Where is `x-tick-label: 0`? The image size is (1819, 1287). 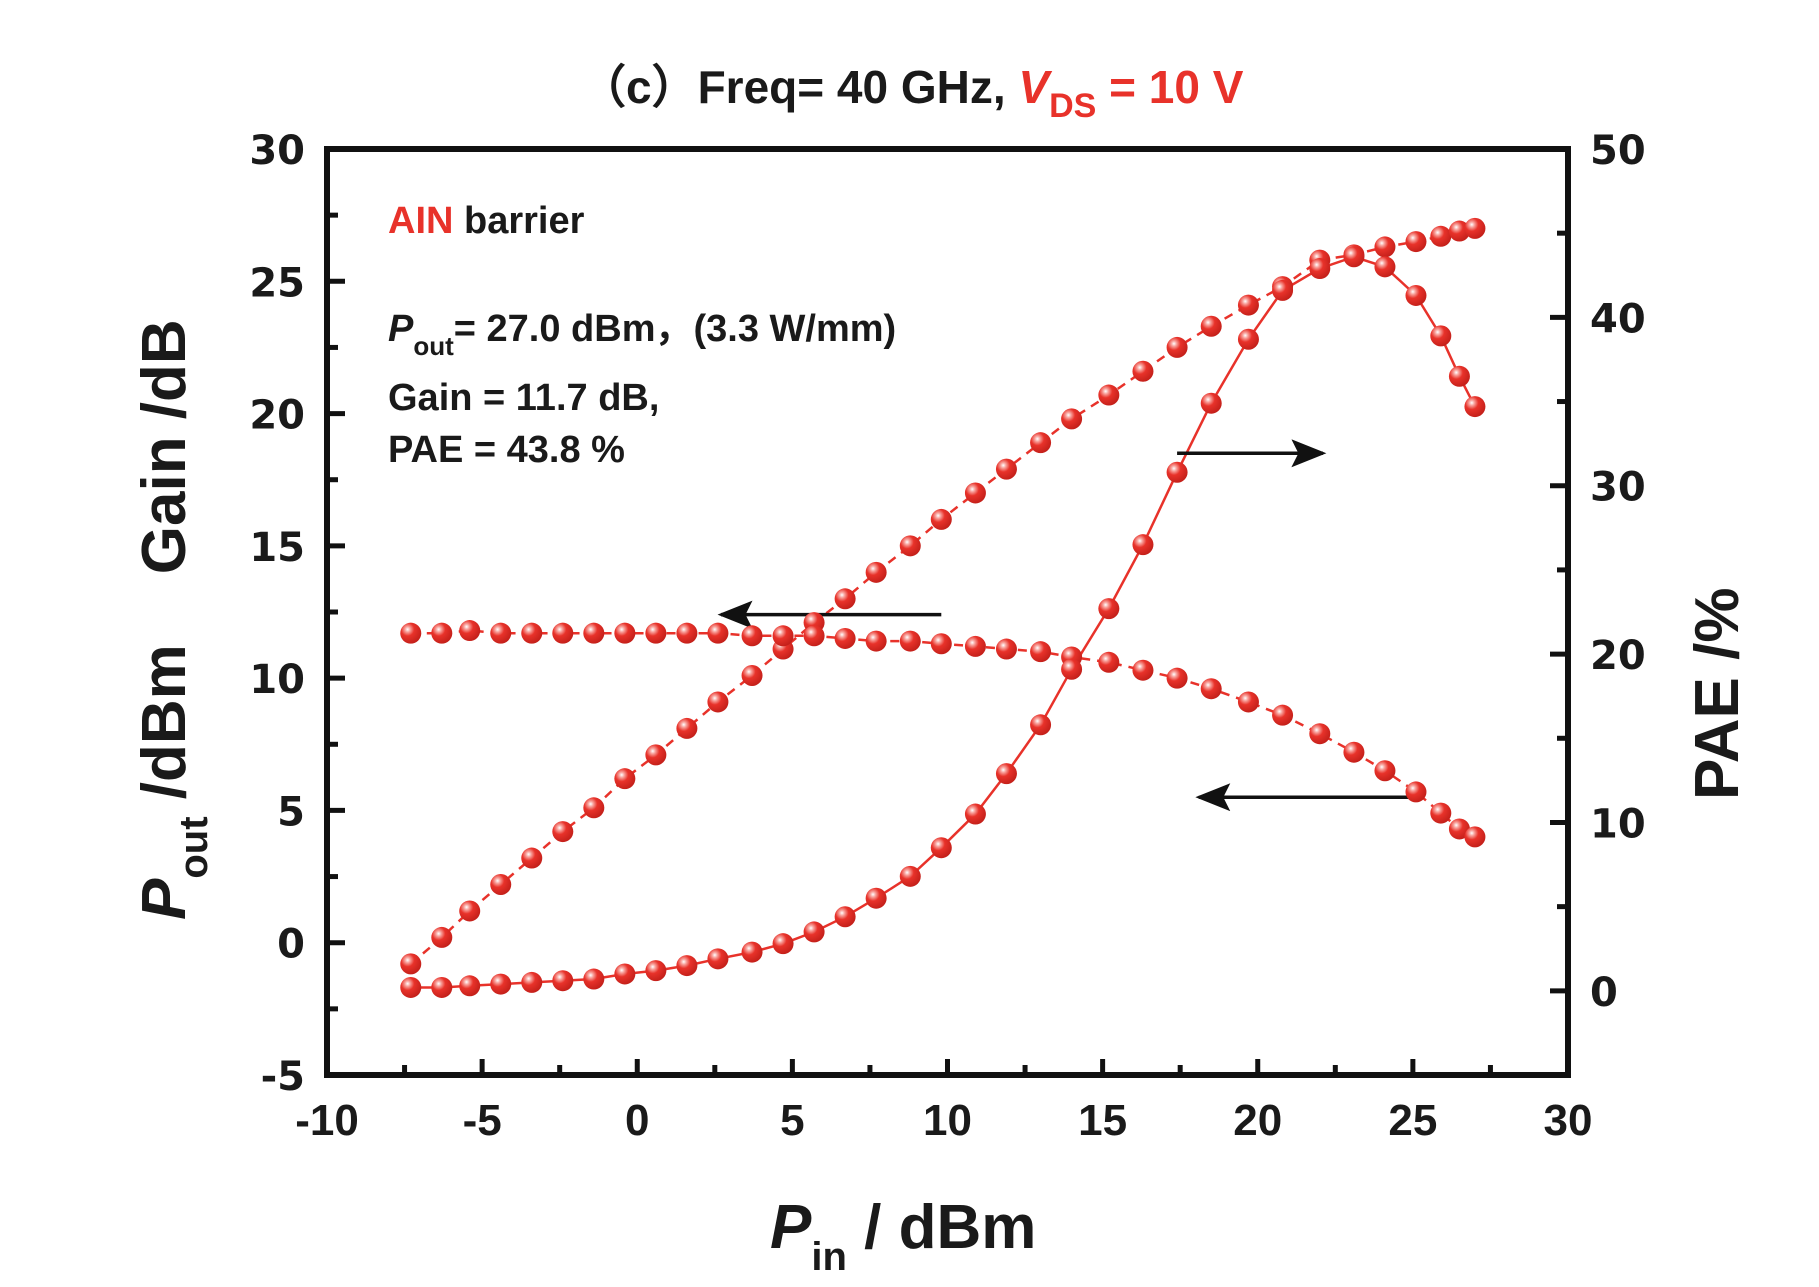 x-tick-label: 0 is located at coordinates (637, 1120).